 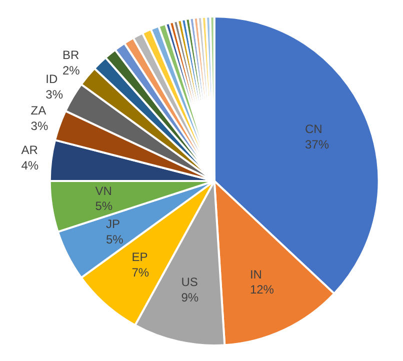 I want to click on slice-label: EP, so click(x=140, y=257).